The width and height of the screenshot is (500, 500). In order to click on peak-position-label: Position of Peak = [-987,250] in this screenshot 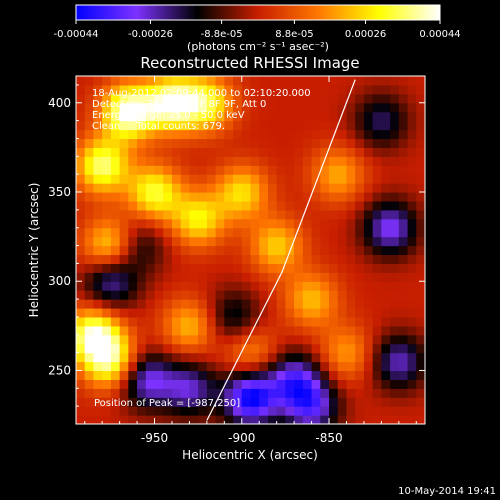, I will do `click(167, 403)`.